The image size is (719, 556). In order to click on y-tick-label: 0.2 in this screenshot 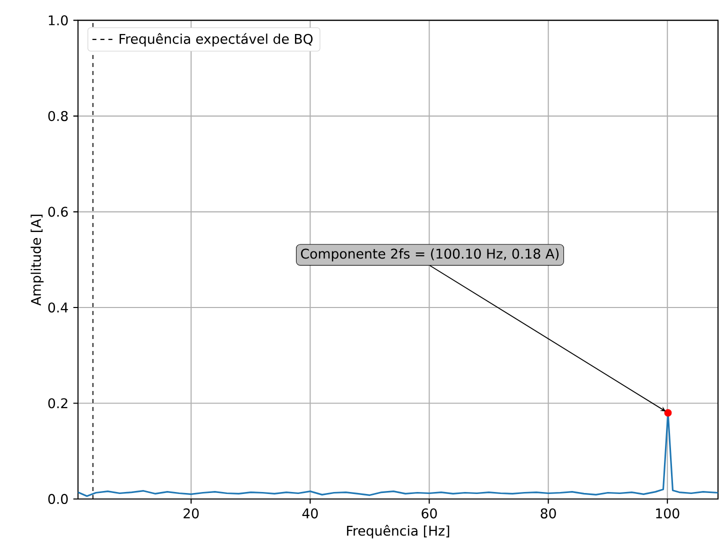, I will do `click(58, 403)`.